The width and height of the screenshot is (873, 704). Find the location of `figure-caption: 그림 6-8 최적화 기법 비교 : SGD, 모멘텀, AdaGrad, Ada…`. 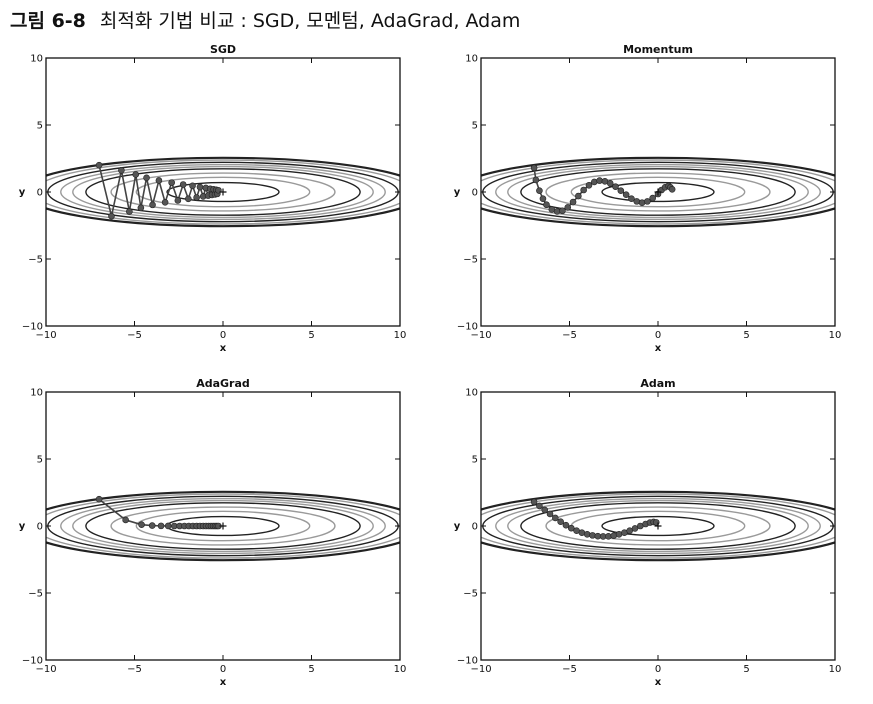

figure-caption: 그림 6-8 최적화 기법 비교 : SGD, 모멘텀, AdaGrad, Ada… is located at coordinates (265, 19).